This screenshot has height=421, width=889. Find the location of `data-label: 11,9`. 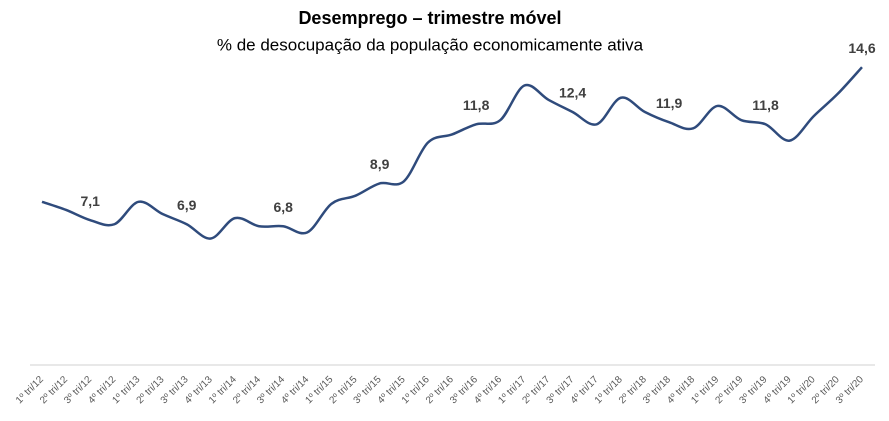

data-label: 11,9 is located at coordinates (669, 103).